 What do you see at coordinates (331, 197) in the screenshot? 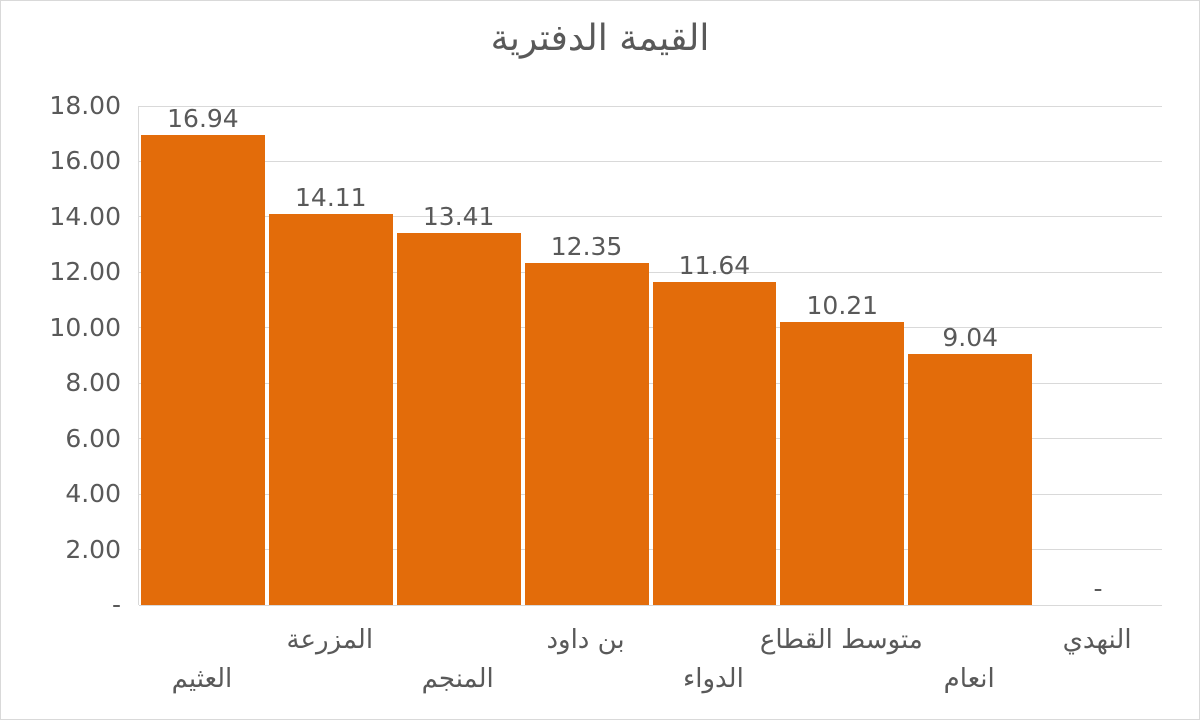
I see `bar-value-label: 14.11` at bounding box center [331, 197].